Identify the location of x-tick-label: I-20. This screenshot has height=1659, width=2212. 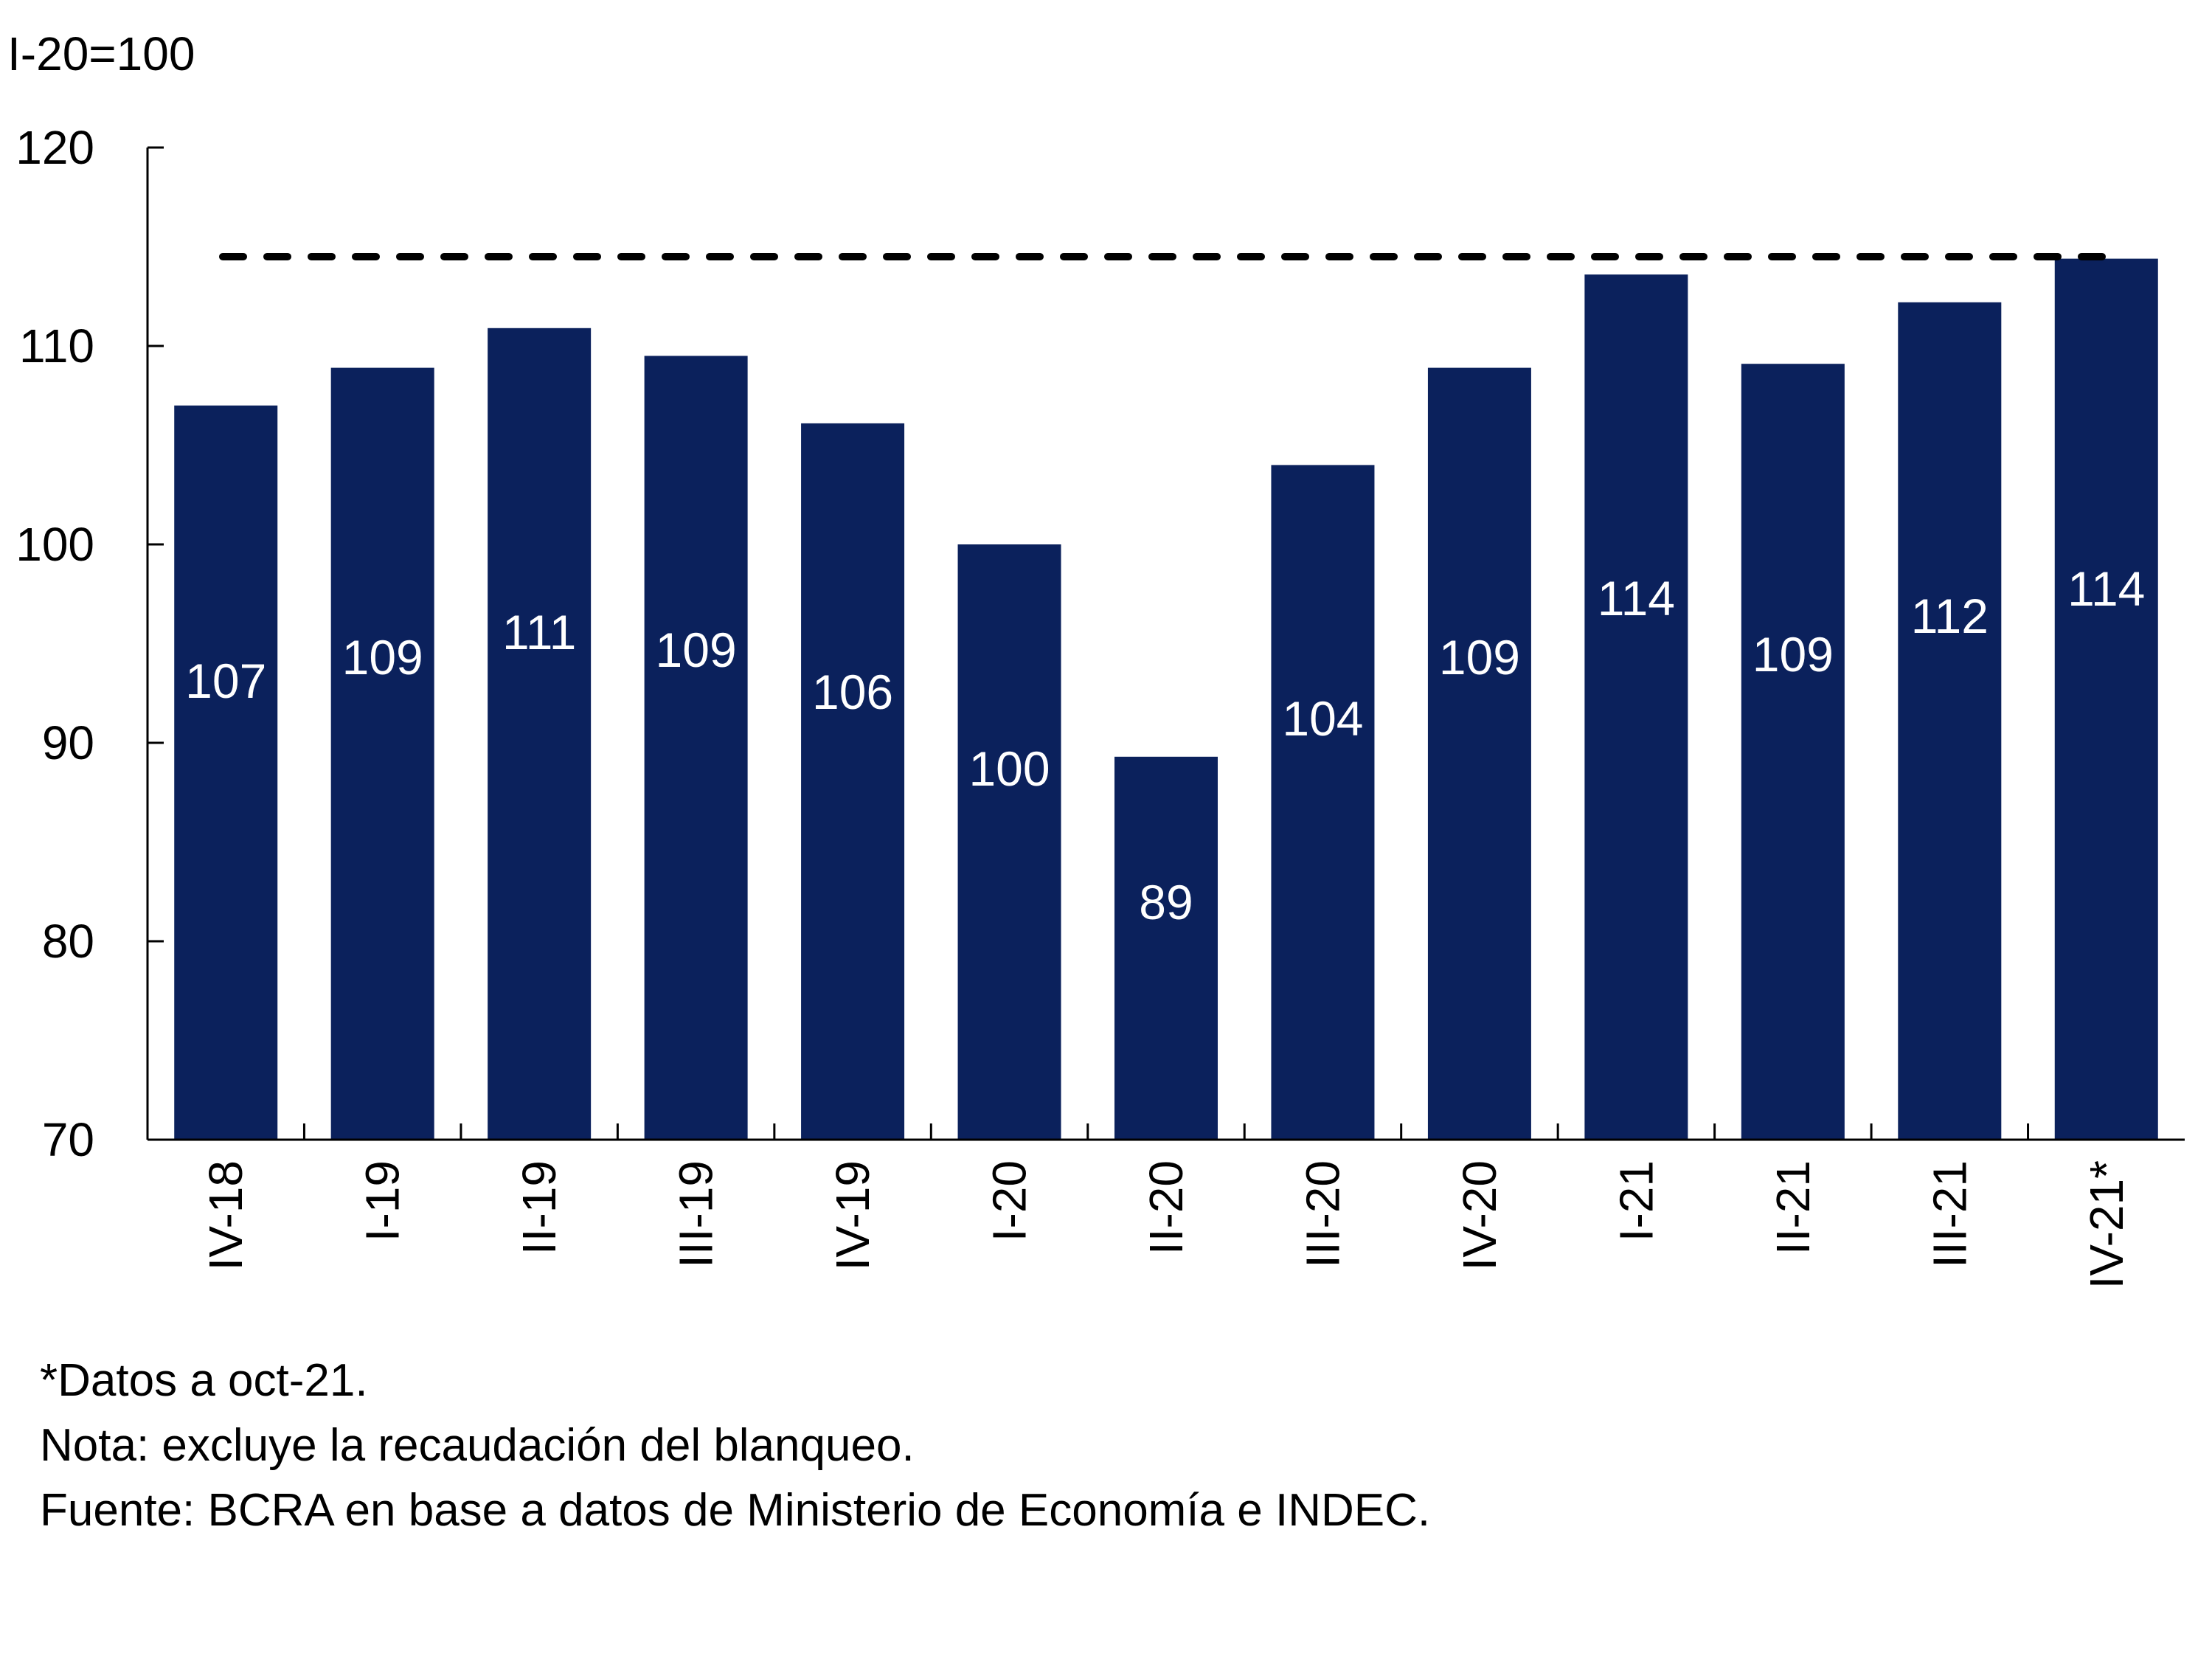
(1010, 1201).